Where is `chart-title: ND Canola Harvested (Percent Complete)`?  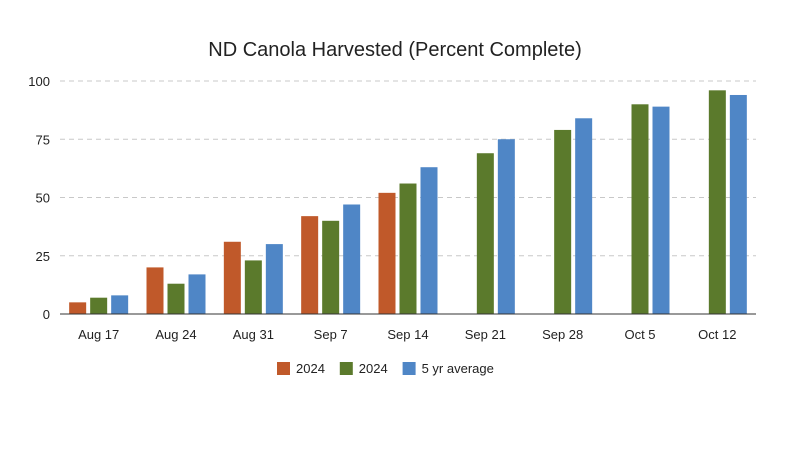 chart-title: ND Canola Harvested (Percent Complete) is located at coordinates (395, 50).